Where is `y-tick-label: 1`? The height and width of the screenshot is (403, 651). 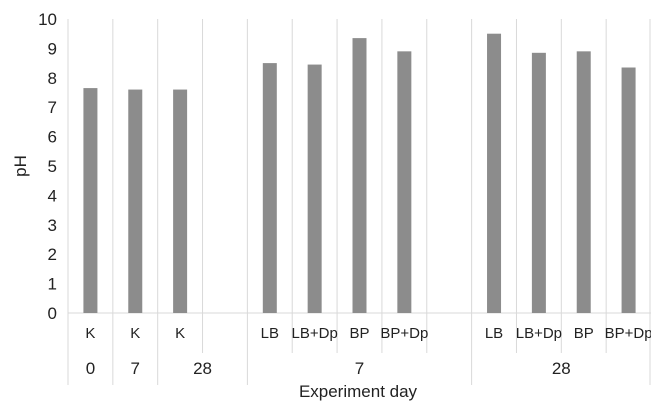
y-tick-label: 1 is located at coordinates (52, 284).